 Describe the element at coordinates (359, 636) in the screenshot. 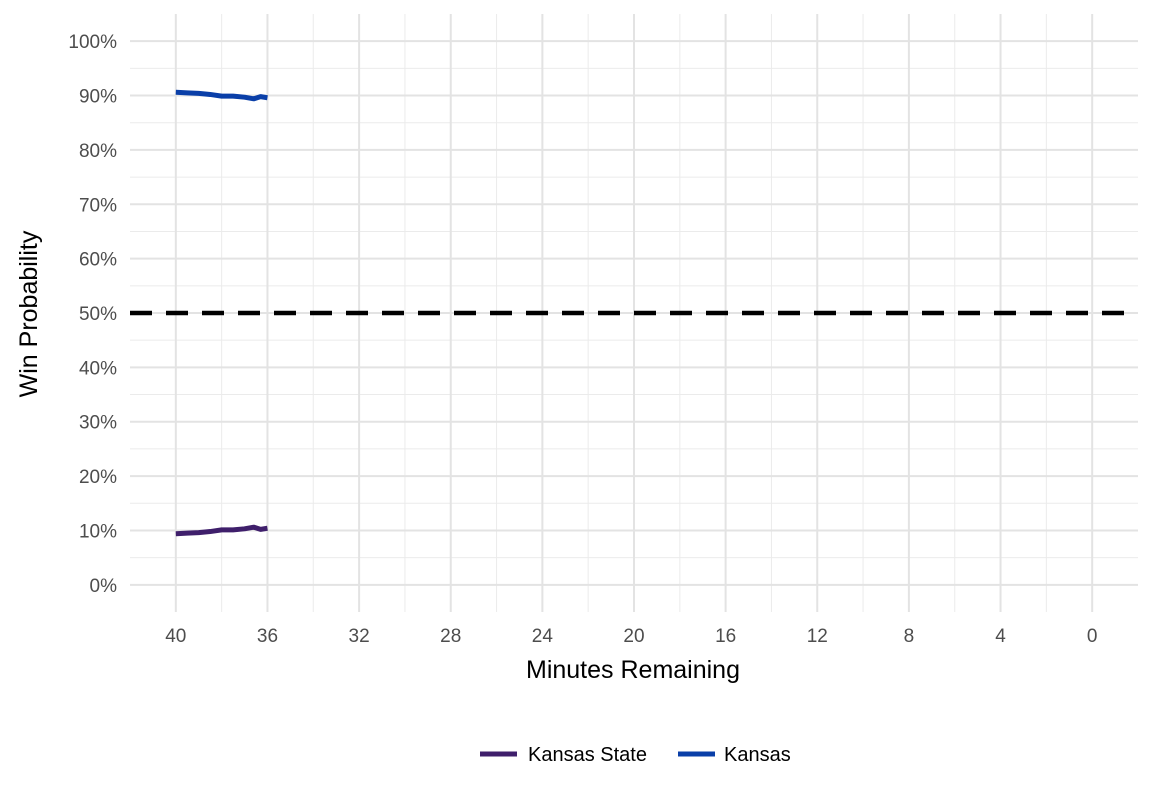

I see `x-tick-label: 32` at that location.